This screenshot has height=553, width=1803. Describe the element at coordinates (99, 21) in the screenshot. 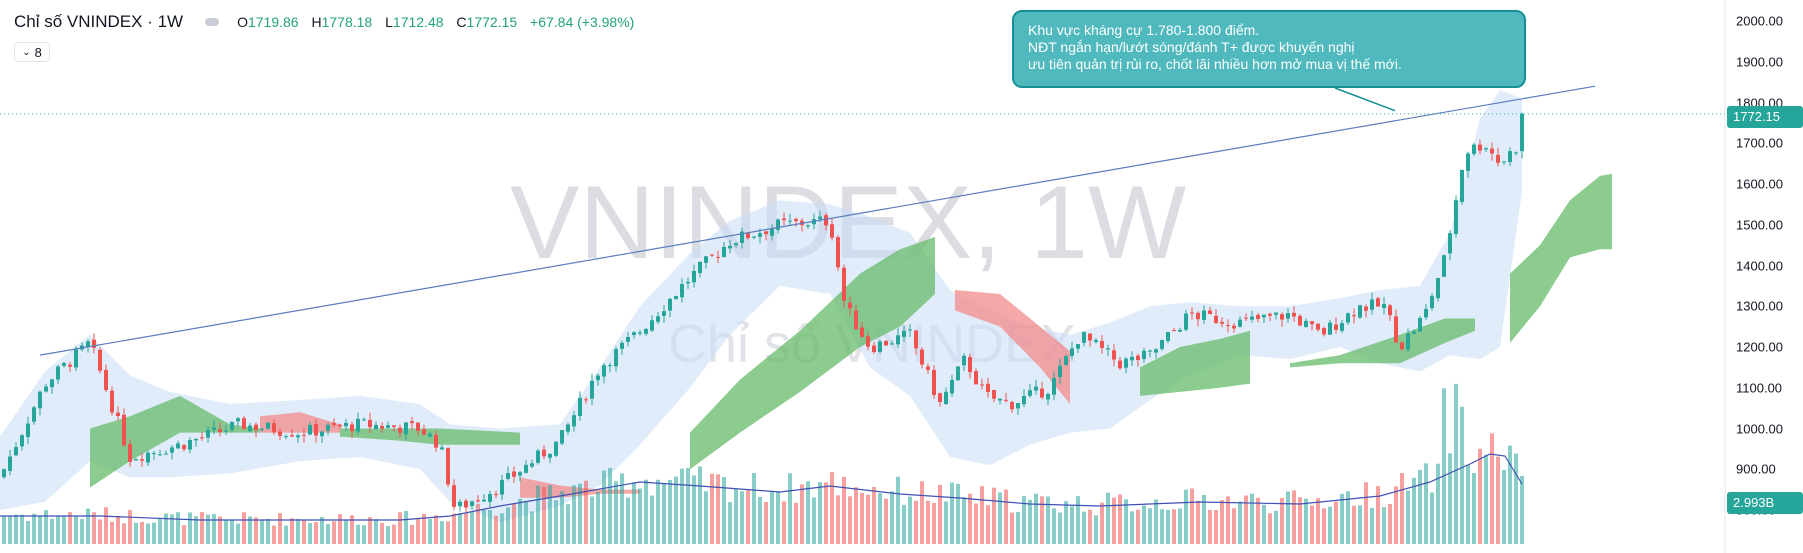

I see `symbol-title: Chỉ số VNINDEX · 1W` at that location.